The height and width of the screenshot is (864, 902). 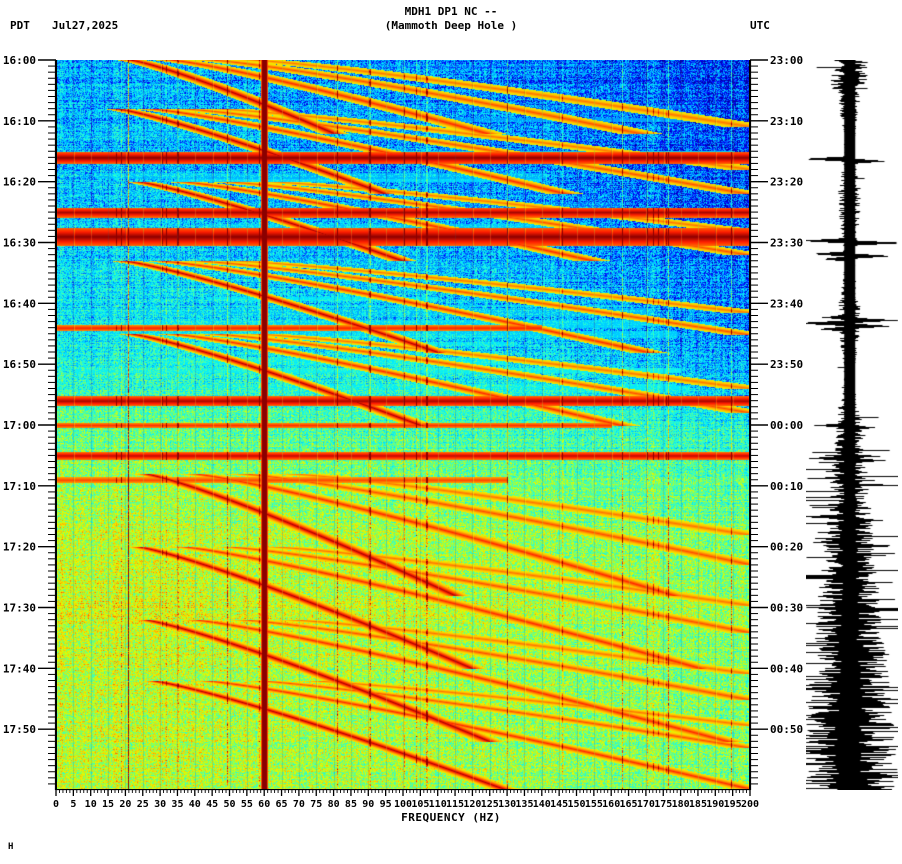 What do you see at coordinates (212, 804) in the screenshot?
I see `svg-text: 45` at bounding box center [212, 804].